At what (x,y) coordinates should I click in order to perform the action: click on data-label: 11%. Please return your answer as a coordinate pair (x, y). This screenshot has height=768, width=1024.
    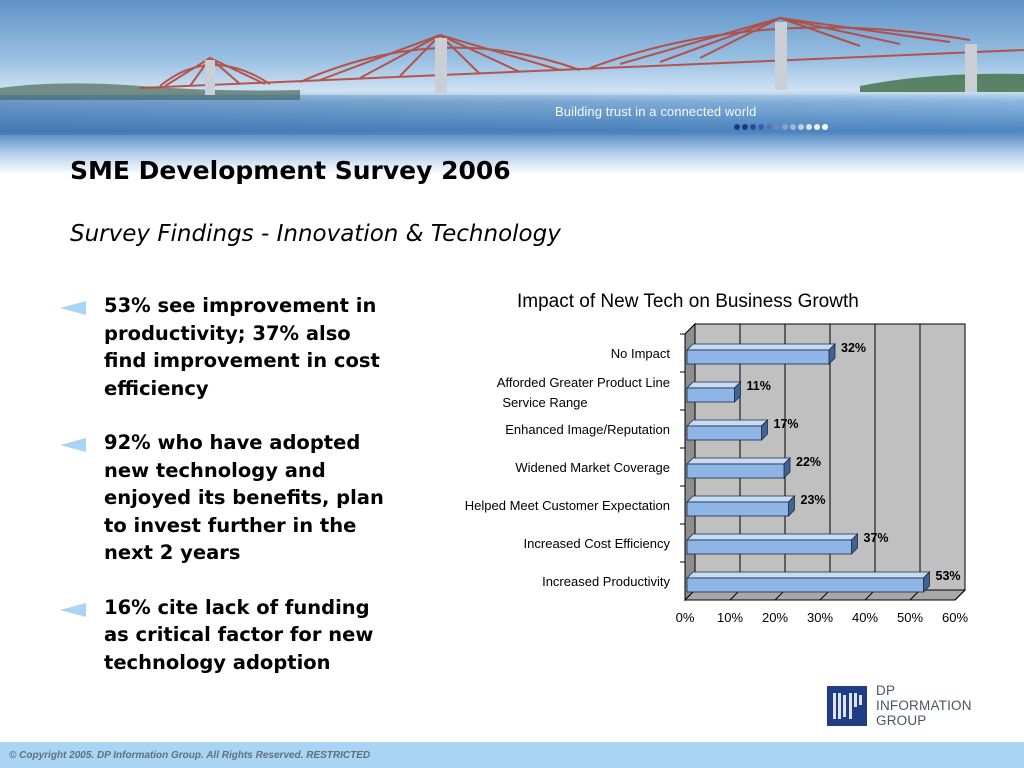
    Looking at the image, I should click on (759, 386).